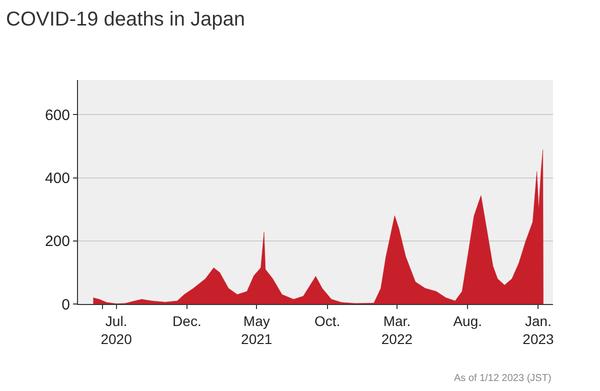 Image resolution: width=600 pixels, height=391 pixels. I want to click on x-tick-label: Oct., so click(327, 320).